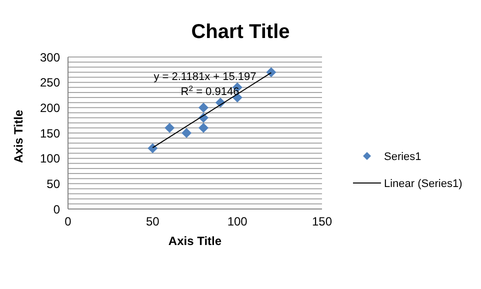 The width and height of the screenshot is (481, 289). What do you see at coordinates (18, 136) in the screenshot?
I see `y-axis-title: Axis Title` at bounding box center [18, 136].